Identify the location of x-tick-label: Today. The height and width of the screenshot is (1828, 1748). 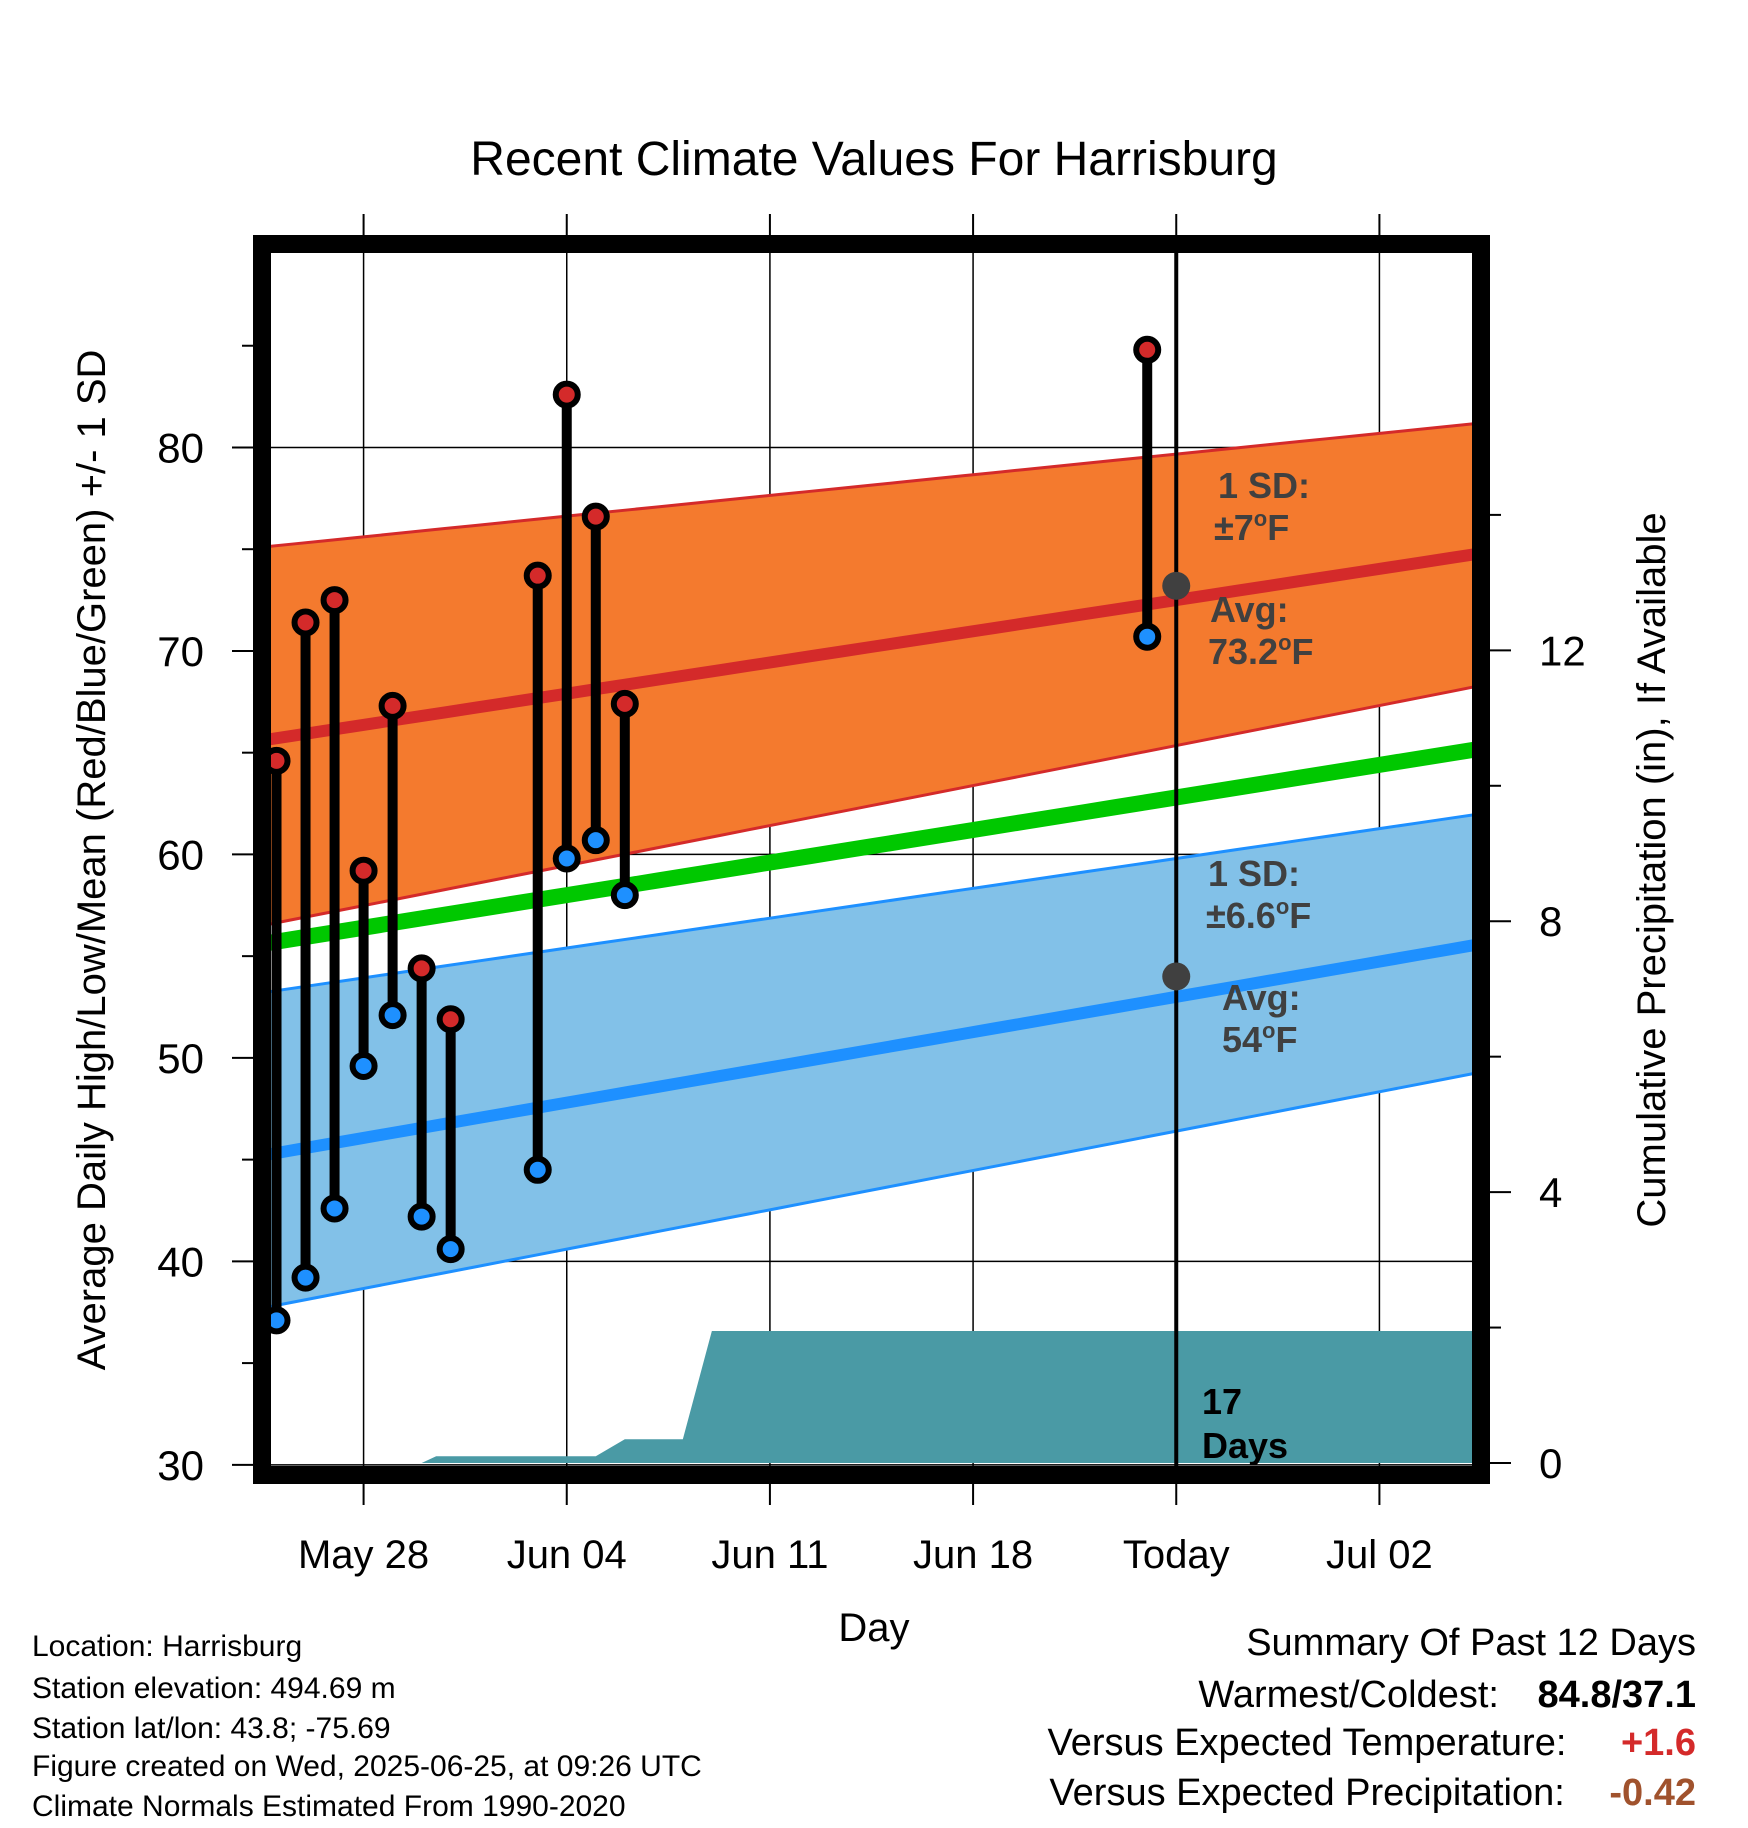
(1176, 1555).